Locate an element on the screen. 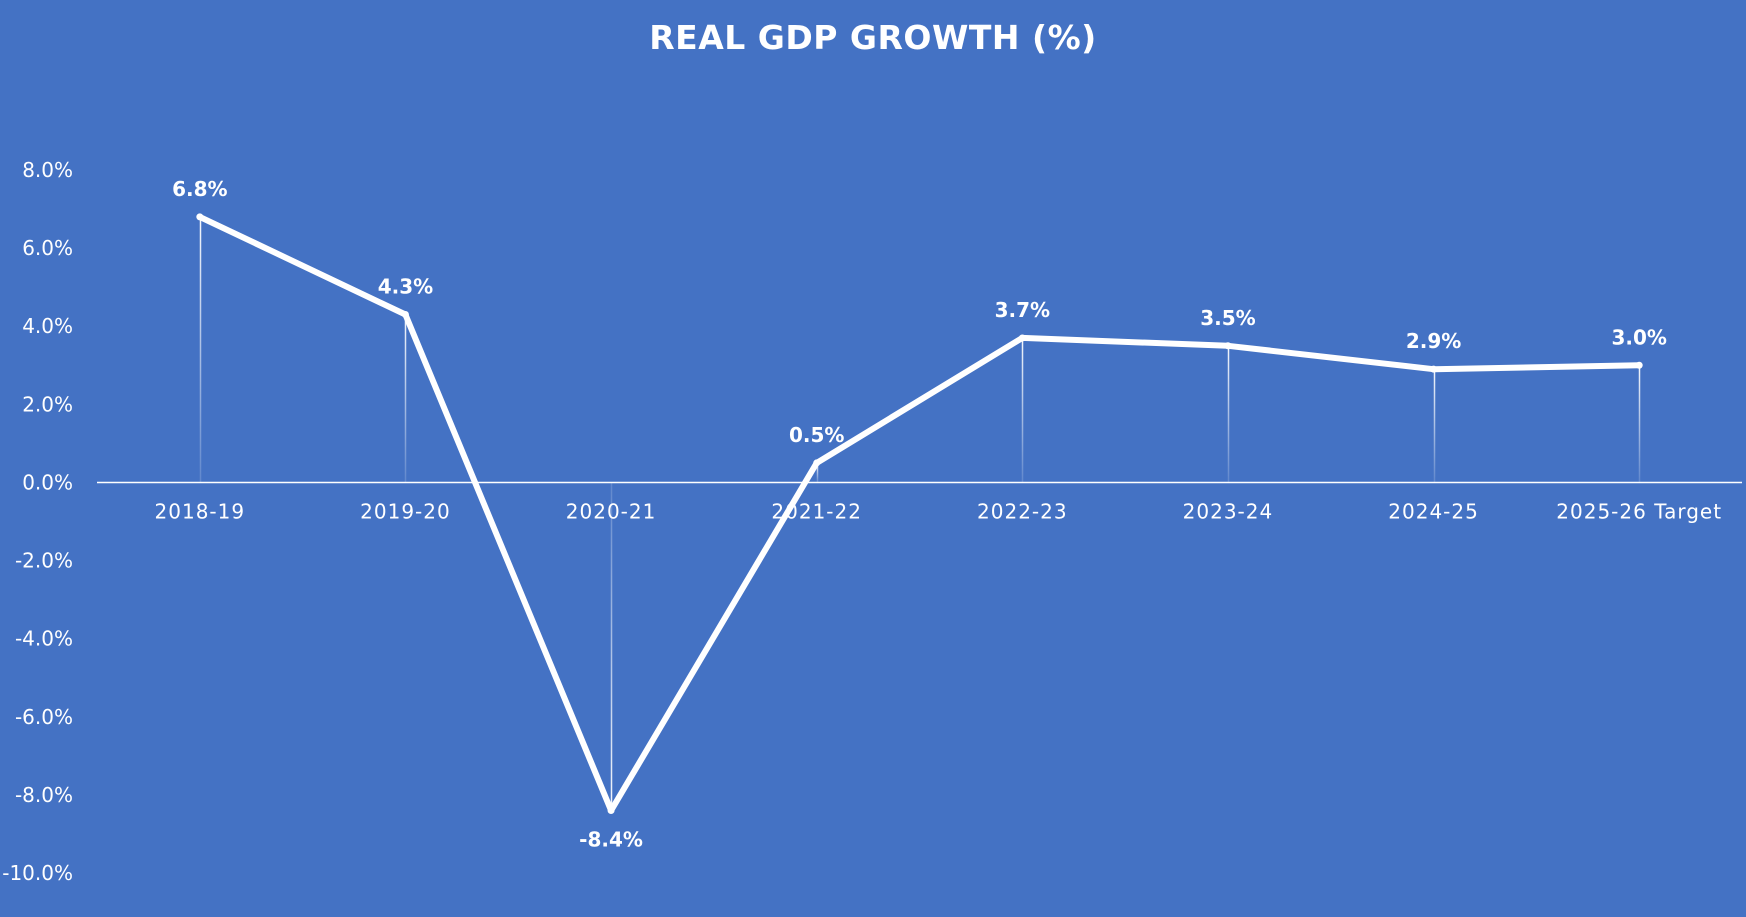 The width and height of the screenshot is (1746, 917). y-tick-label: 2.0% is located at coordinates (47, 404).